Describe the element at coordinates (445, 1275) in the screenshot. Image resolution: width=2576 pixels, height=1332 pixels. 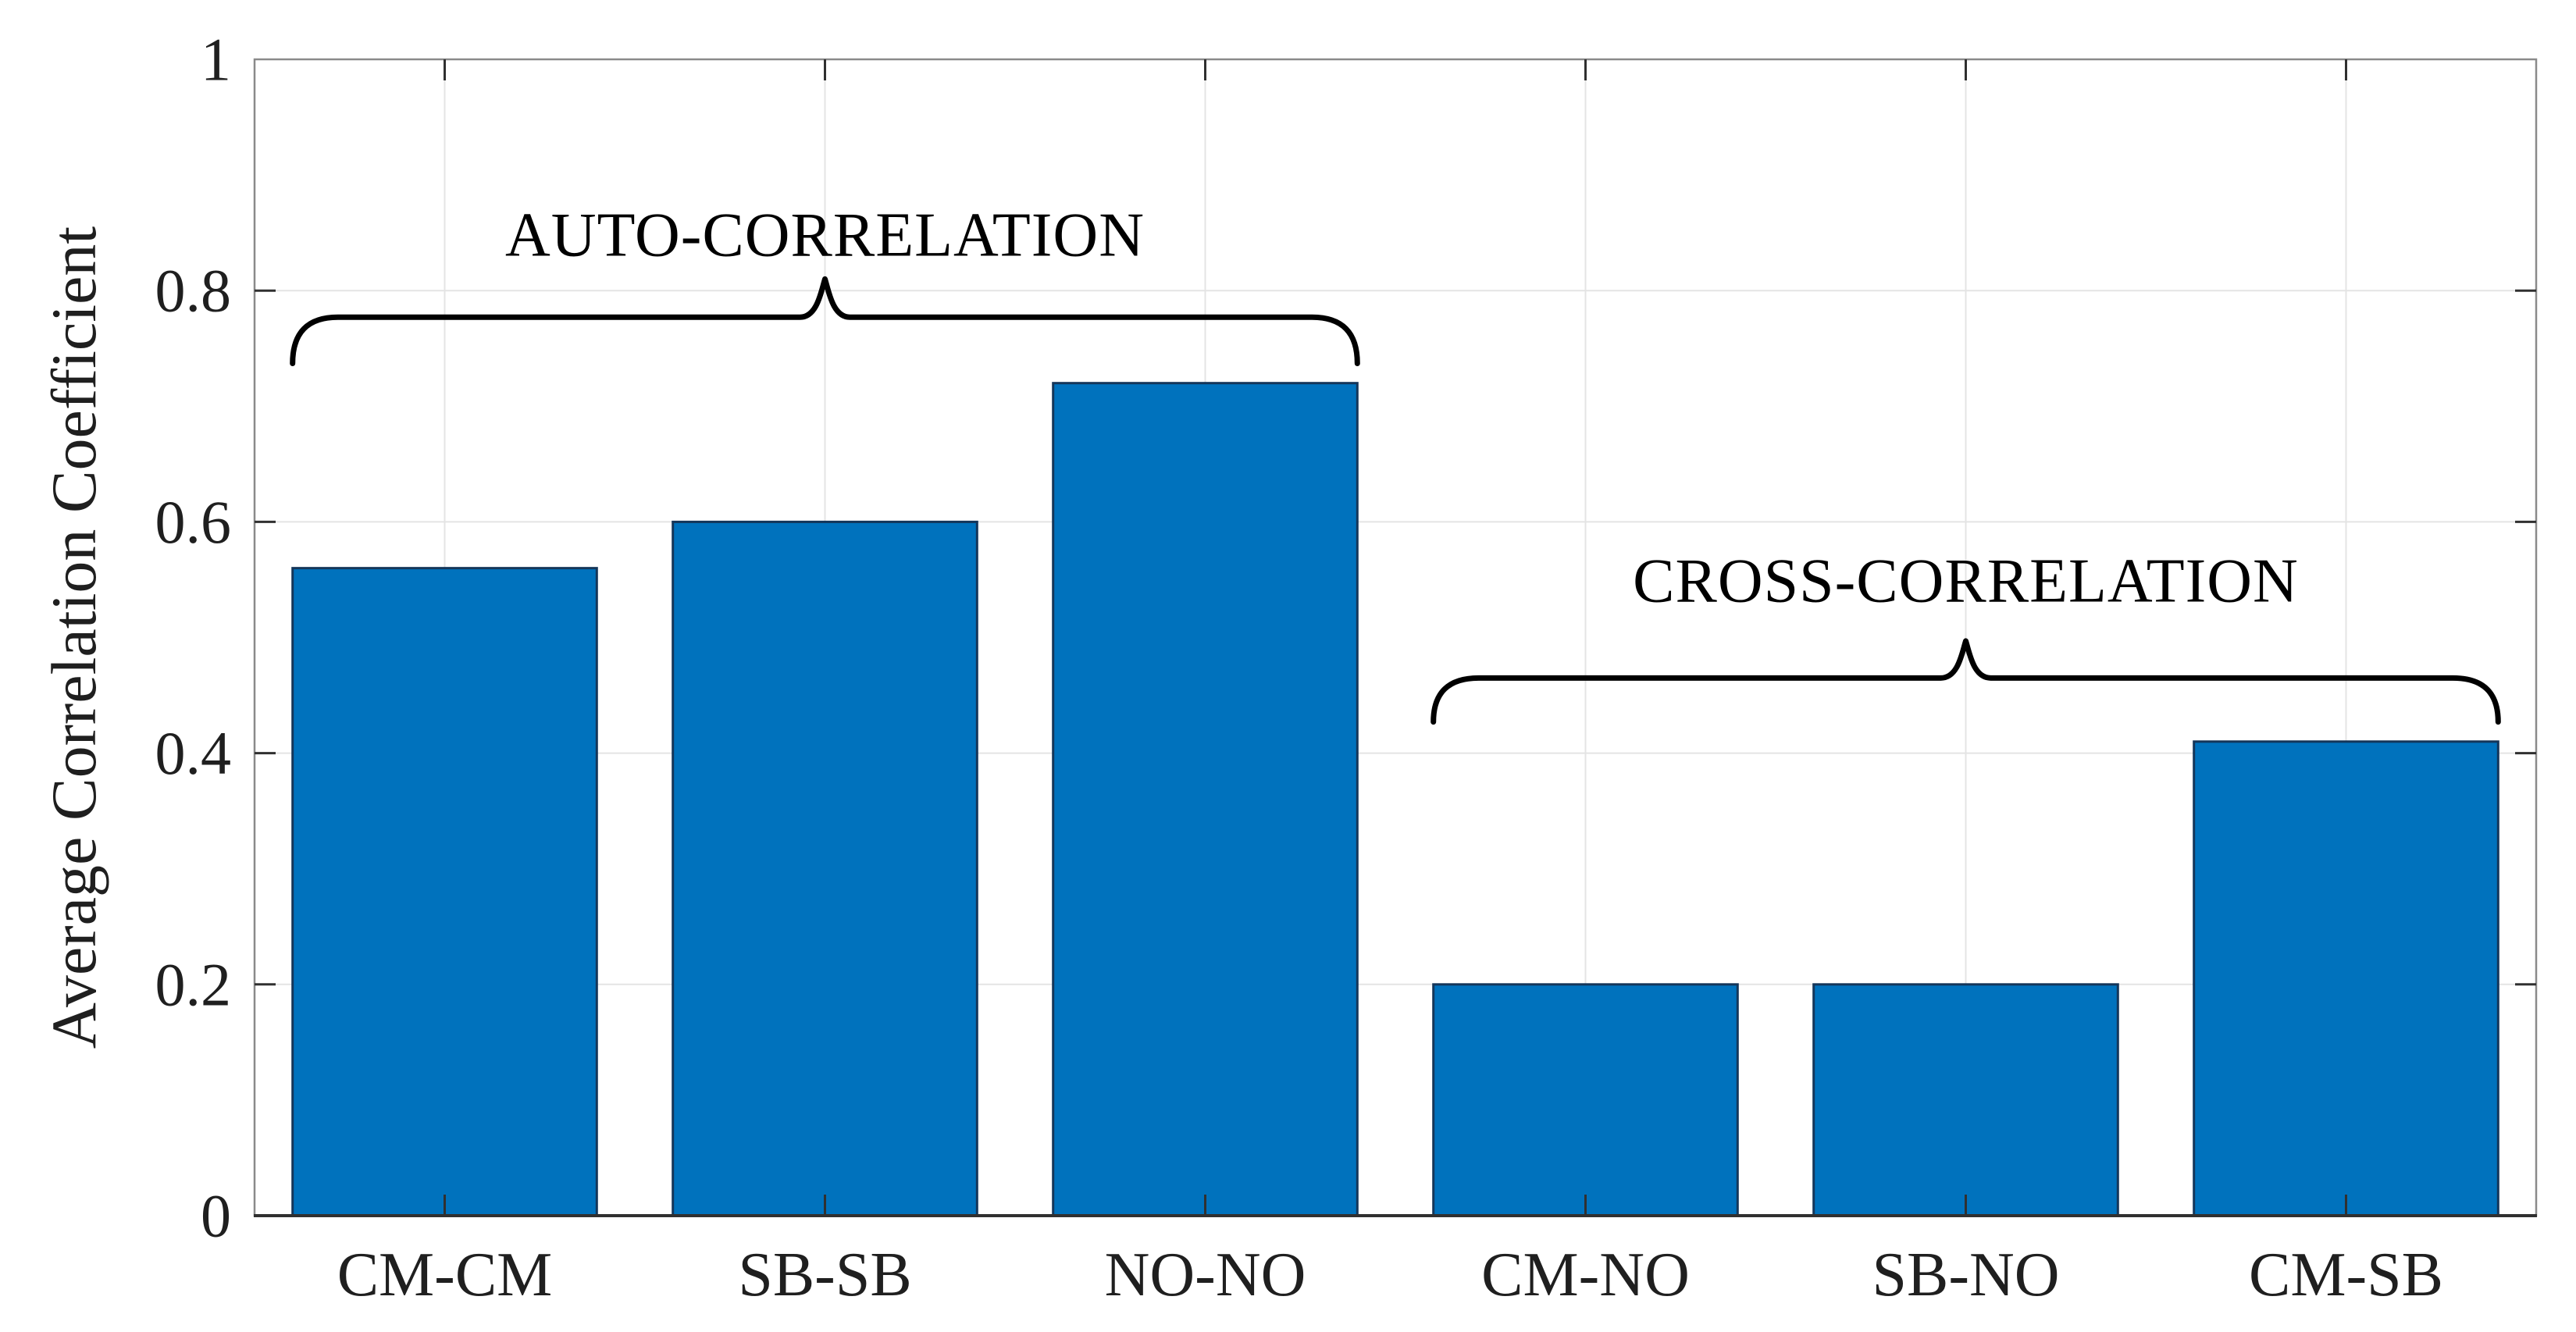
I see `x-tick-label: CM-CM` at that location.